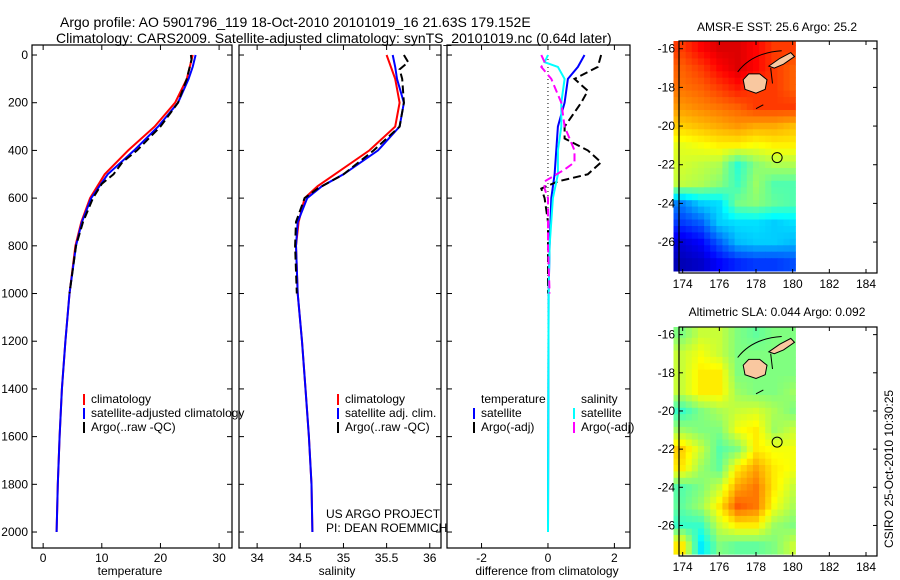  Describe the element at coordinates (571, 174) in the screenshot. I see `series-line-black` at that location.